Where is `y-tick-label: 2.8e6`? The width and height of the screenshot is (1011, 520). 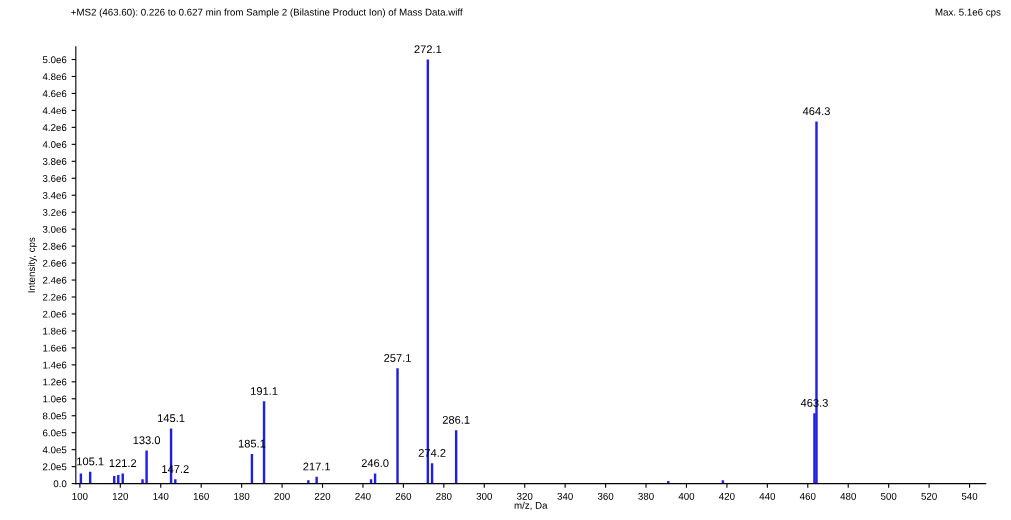
y-tick-label: 2.8e6 is located at coordinates (54, 246).